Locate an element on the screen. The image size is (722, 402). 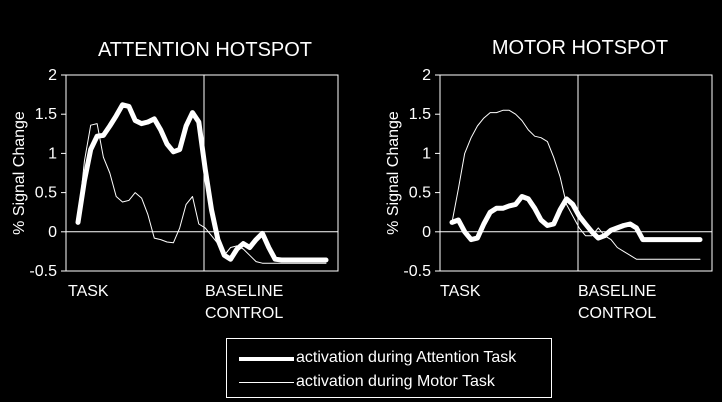
chart-title: MOTOR HOTSPOT is located at coordinates (580, 48).